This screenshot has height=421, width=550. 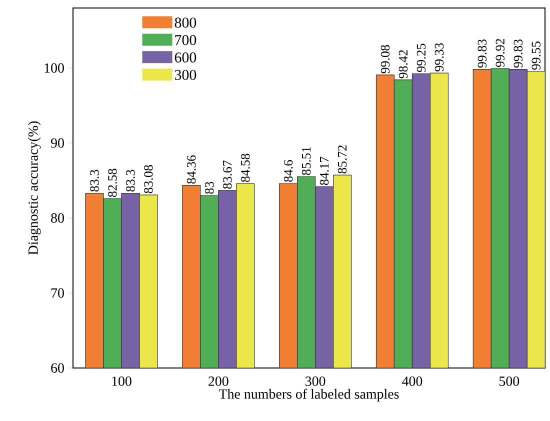 I want to click on data-label: 84.17, so click(x=324, y=171).